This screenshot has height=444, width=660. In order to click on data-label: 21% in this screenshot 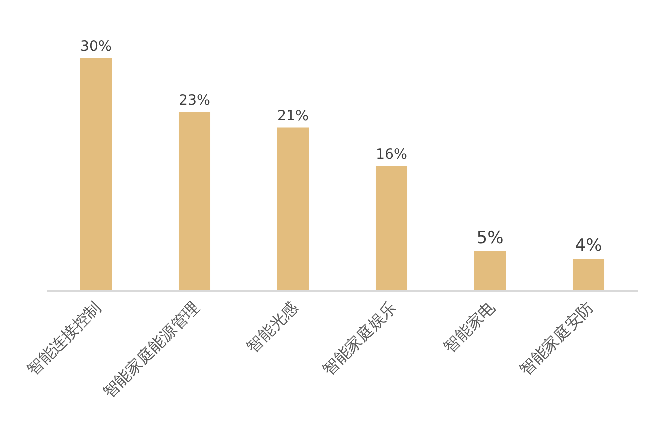, I will do `click(293, 116)`.